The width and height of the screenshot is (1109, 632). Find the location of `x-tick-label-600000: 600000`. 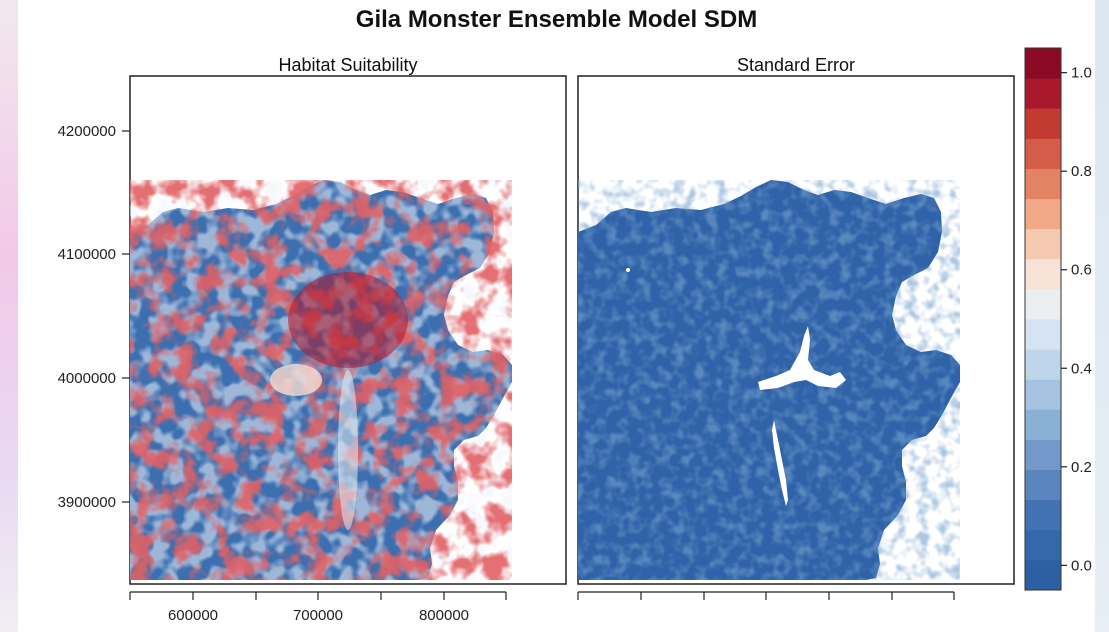

x-tick-label-600000: 600000 is located at coordinates (193, 615).